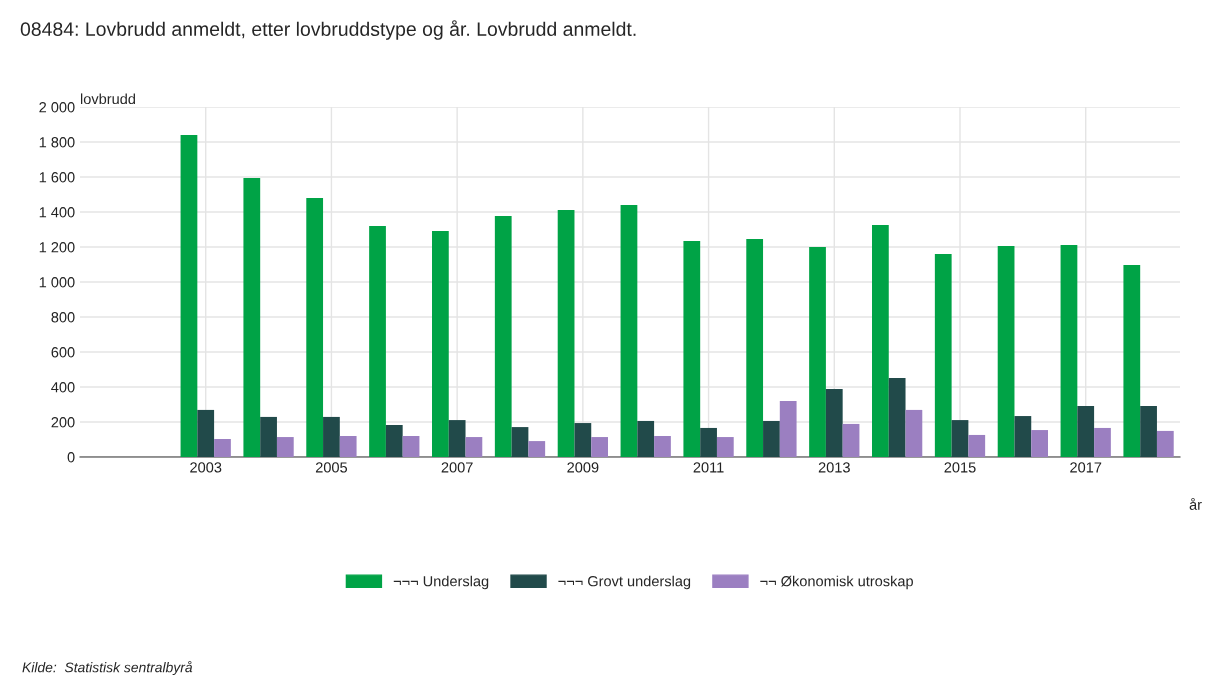  I want to click on y-tick-label: 400, so click(63, 387).